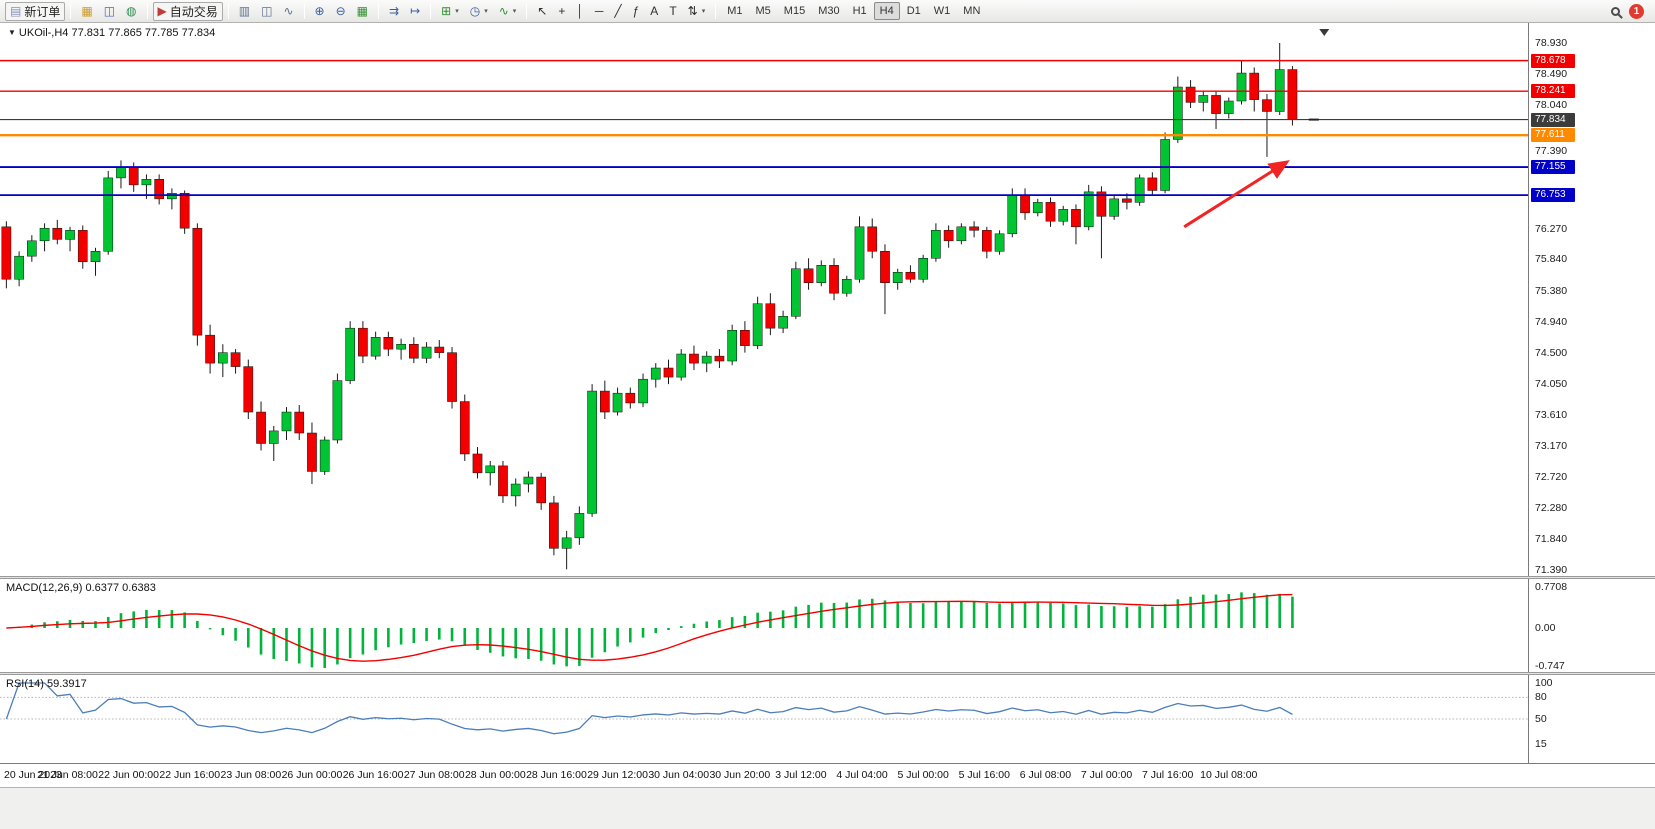 This screenshot has width=1655, height=829. I want to click on timeframe-h1-button: H1, so click(860, 11).